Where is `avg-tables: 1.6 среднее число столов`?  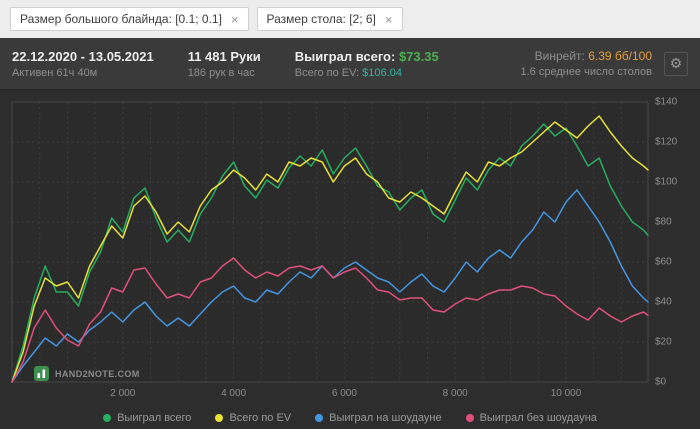 avg-tables: 1.6 среднее число столов is located at coordinates (586, 72).